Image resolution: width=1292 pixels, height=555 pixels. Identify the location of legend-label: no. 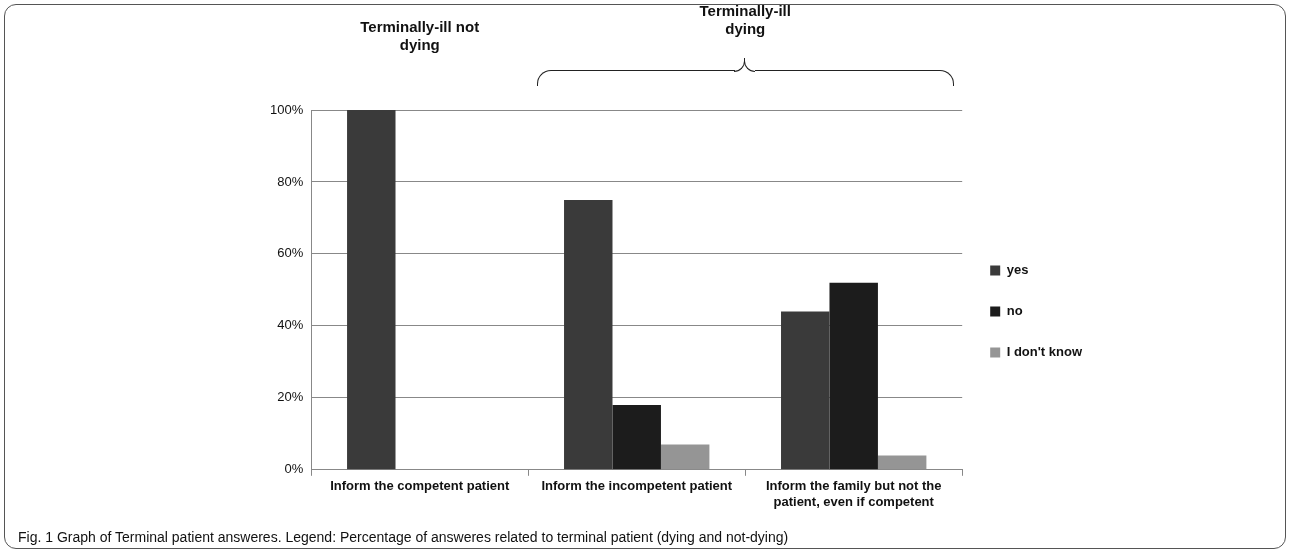
(1014, 311).